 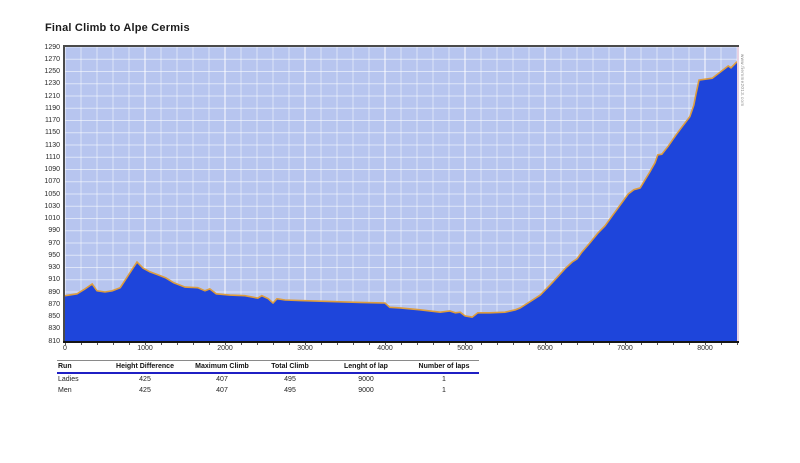 What do you see at coordinates (444, 390) in the screenshot?
I see `table-cell: 1` at bounding box center [444, 390].